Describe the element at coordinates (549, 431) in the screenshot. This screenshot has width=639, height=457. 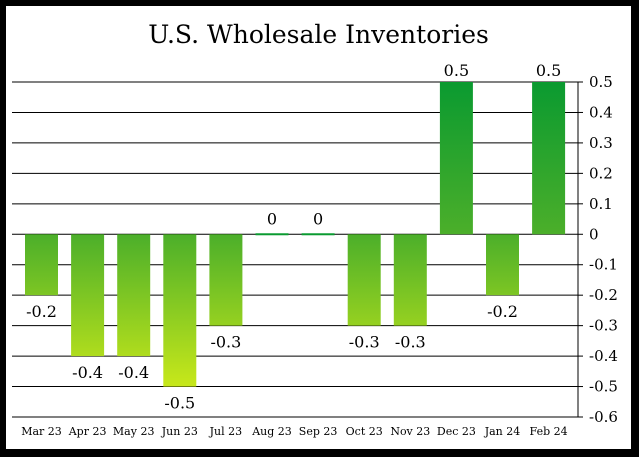
I see `x-tick-label: Feb 24` at that location.